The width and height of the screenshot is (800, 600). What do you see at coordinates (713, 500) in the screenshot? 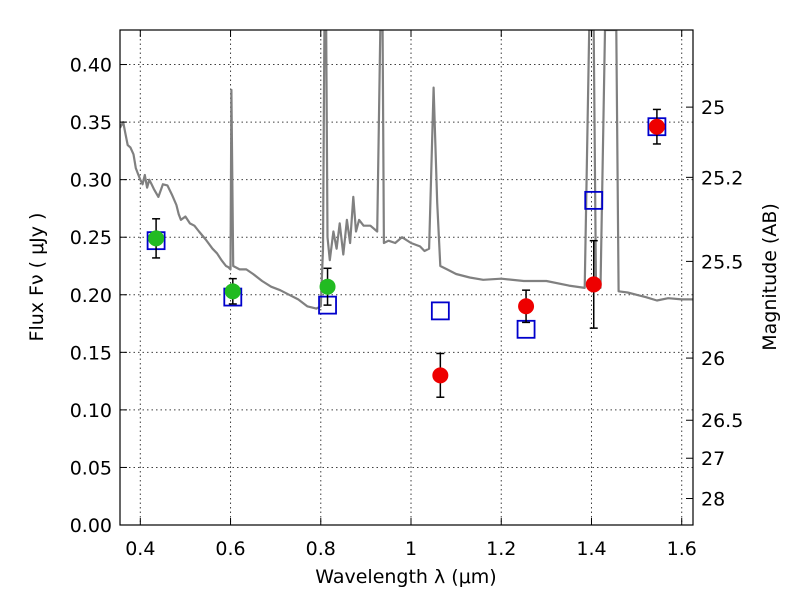
I see `right-tick-label: 28` at bounding box center [713, 500].